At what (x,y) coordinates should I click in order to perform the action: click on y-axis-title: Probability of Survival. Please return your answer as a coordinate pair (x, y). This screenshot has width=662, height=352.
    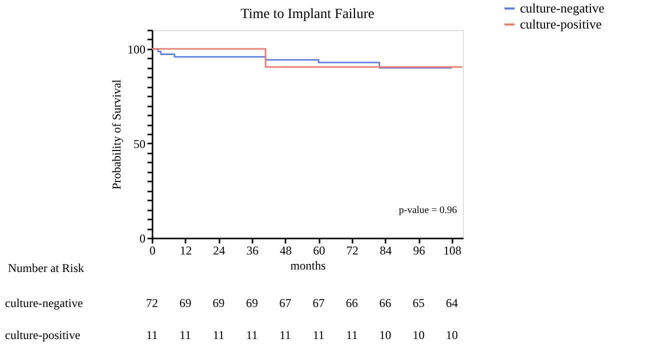
    Looking at the image, I should click on (117, 134).